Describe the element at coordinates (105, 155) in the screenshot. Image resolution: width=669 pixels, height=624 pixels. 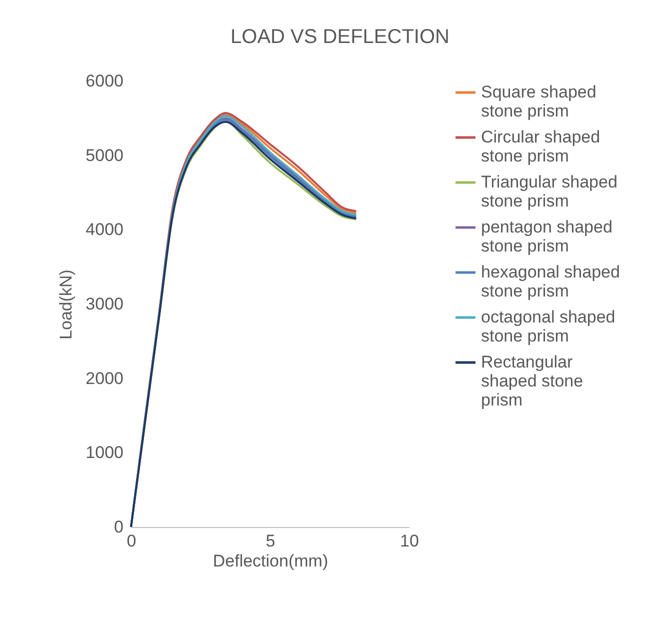
I see `y-tick-label: 5000` at that location.